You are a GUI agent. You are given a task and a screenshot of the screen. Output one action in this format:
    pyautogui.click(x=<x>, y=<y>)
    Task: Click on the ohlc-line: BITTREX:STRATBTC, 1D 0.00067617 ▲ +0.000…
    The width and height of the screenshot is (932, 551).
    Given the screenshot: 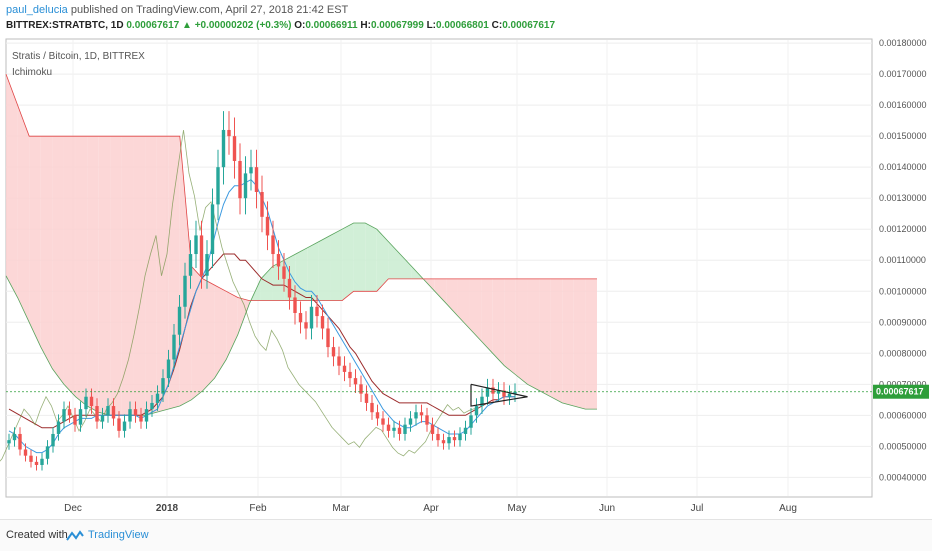 What is the action you would take?
    pyautogui.click(x=280, y=25)
    